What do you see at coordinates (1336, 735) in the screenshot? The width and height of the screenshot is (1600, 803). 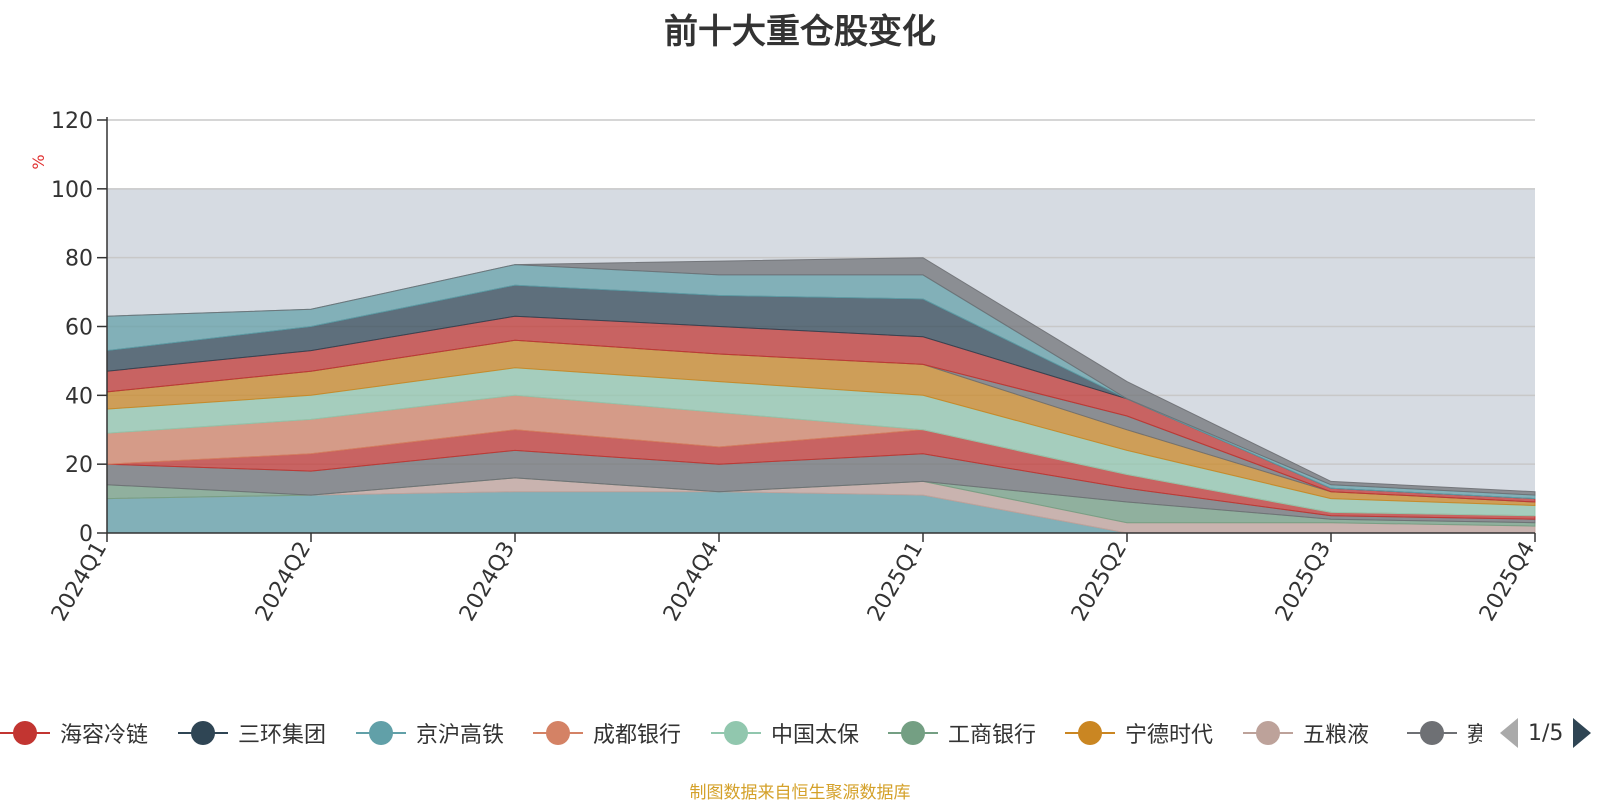 I see `legend-label: 五粮液` at bounding box center [1336, 735].